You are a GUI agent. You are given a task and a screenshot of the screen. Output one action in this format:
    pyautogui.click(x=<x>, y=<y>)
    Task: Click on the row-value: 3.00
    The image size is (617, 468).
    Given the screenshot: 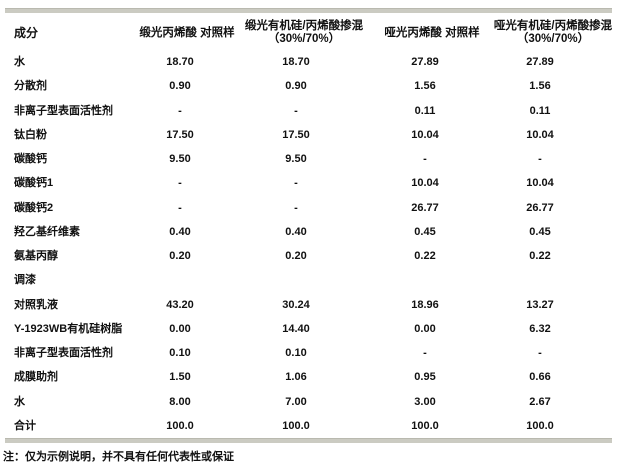 What is the action you would take?
    pyautogui.click(x=425, y=401)
    